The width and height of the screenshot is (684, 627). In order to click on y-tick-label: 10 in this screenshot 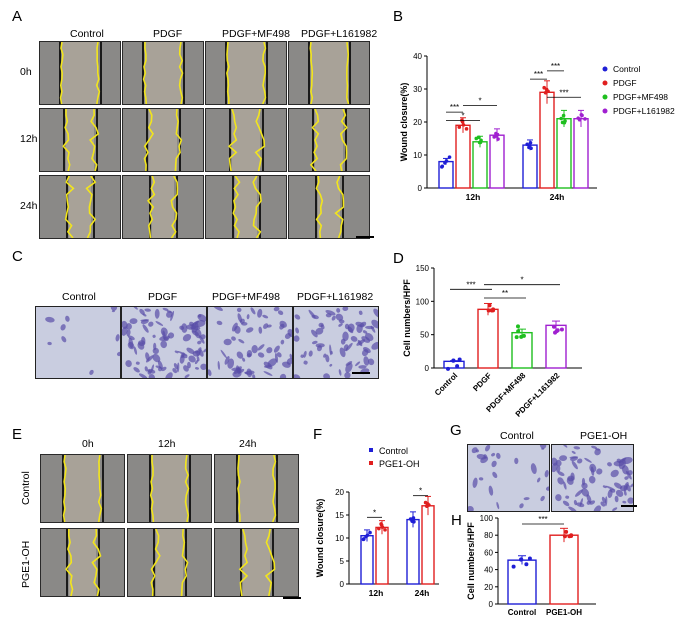, I will do `click(417, 155)`.